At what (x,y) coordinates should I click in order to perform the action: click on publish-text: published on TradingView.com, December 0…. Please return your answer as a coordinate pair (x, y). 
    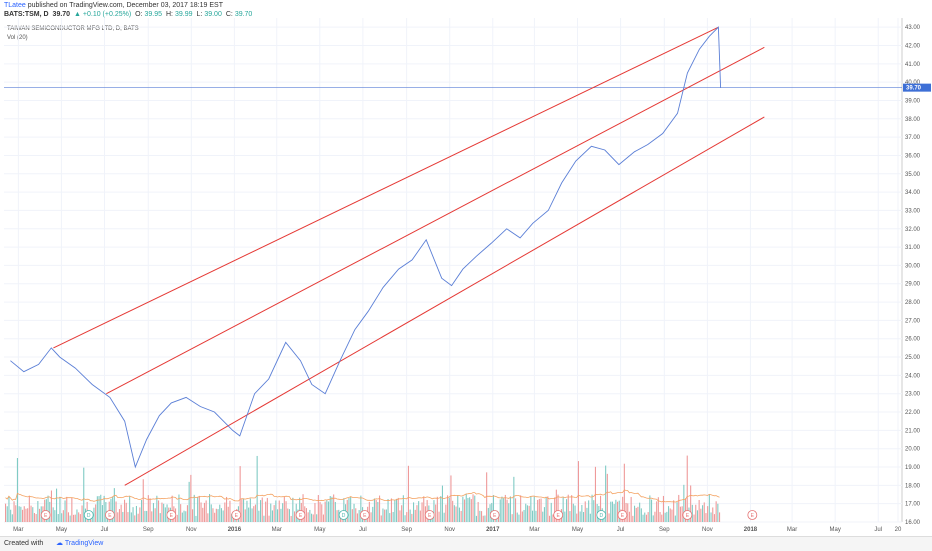
    Looking at the image, I should click on (125, 5).